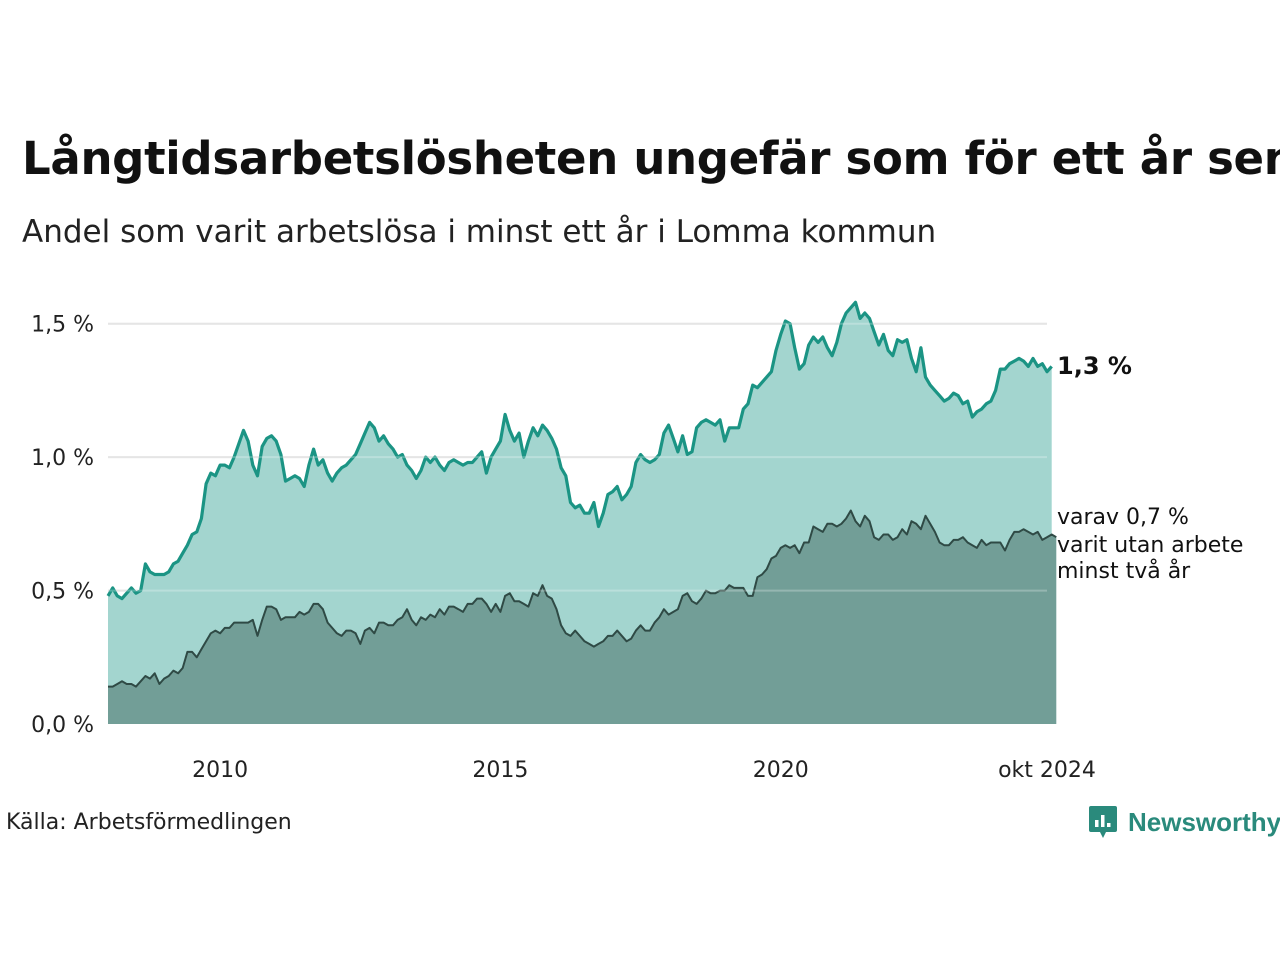 The image size is (1280, 960). I want to click on series2-end-label-line2: varit utan arbete, so click(1150, 545).